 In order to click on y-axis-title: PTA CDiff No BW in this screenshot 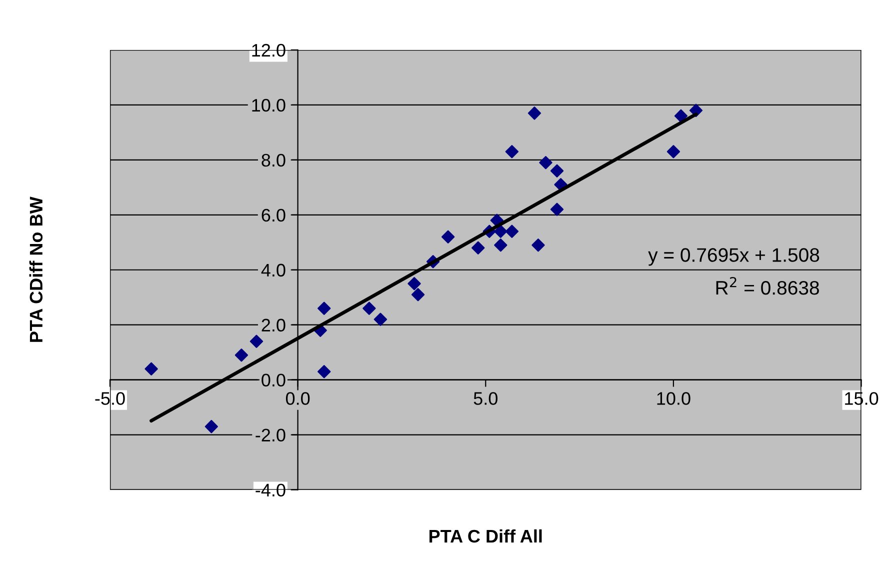, I will do `click(36, 269)`.